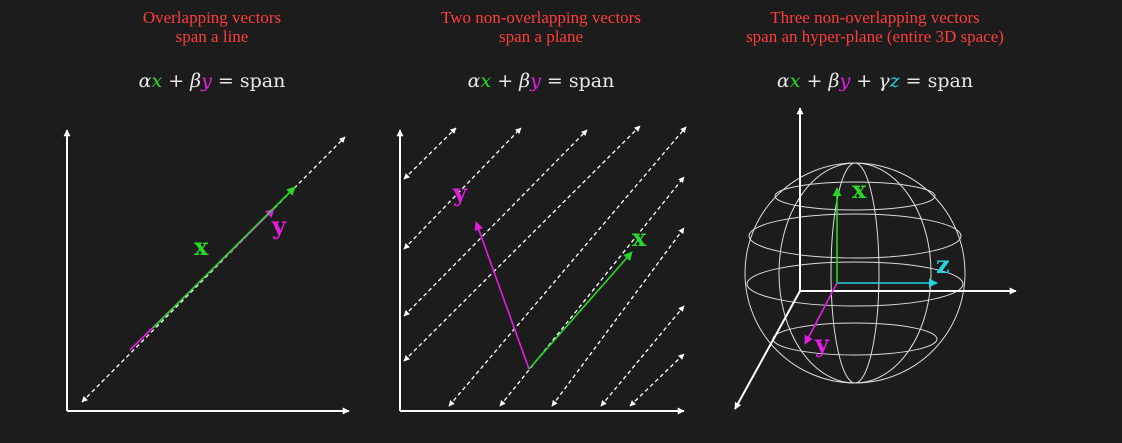 Image resolution: width=1122 pixels, height=443 pixels. I want to click on panel1-span-line, so click(213, 269).